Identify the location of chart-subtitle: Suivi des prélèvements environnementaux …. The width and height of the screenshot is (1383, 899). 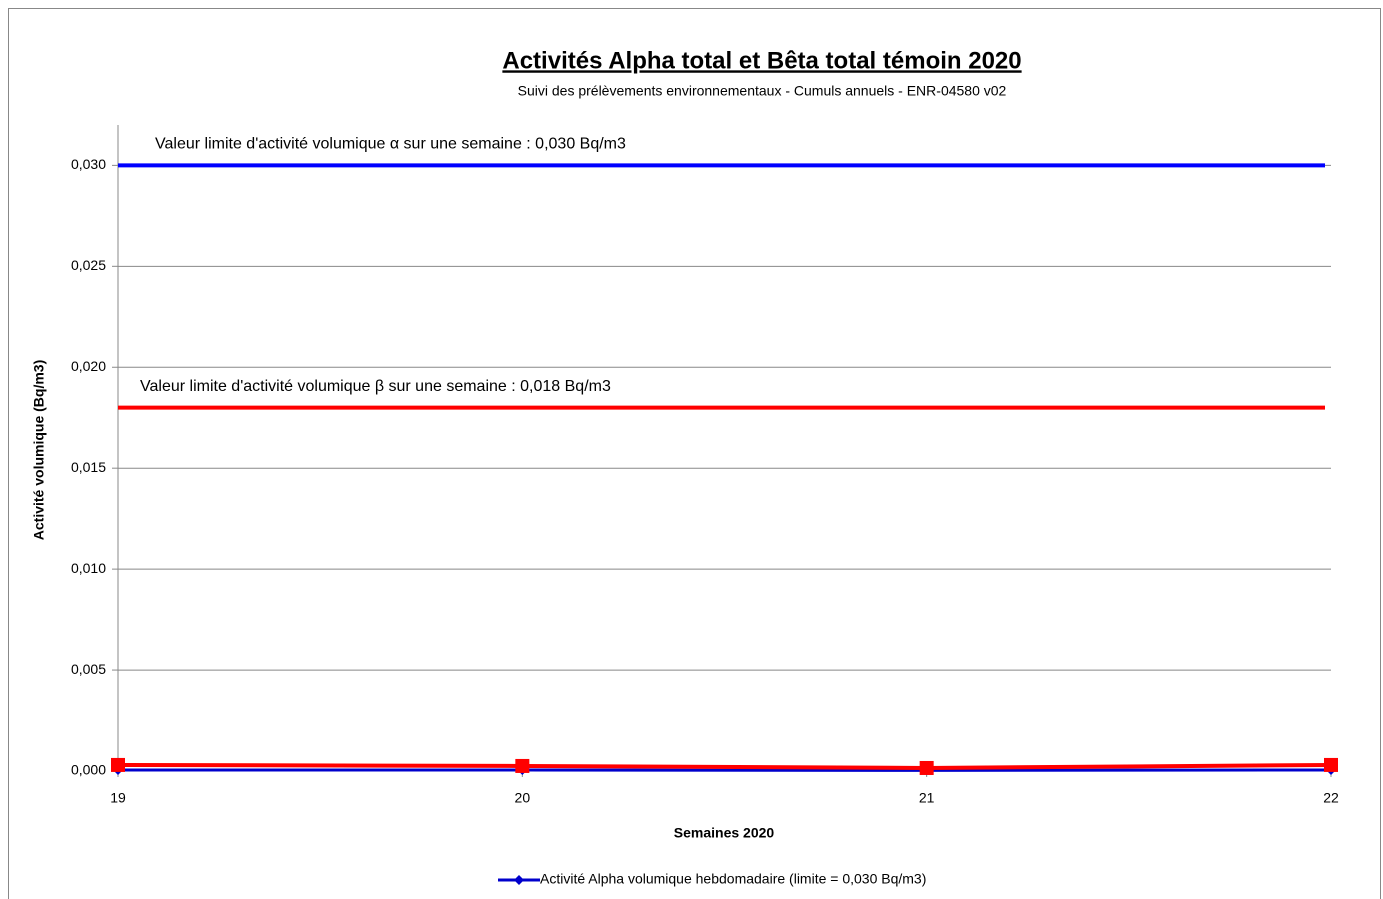
(762, 91).